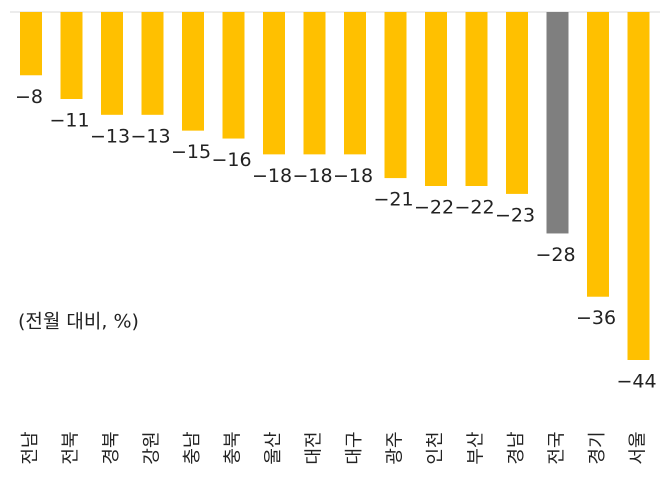 The width and height of the screenshot is (668, 482). I want to click on value-label: −11, so click(69, 121).